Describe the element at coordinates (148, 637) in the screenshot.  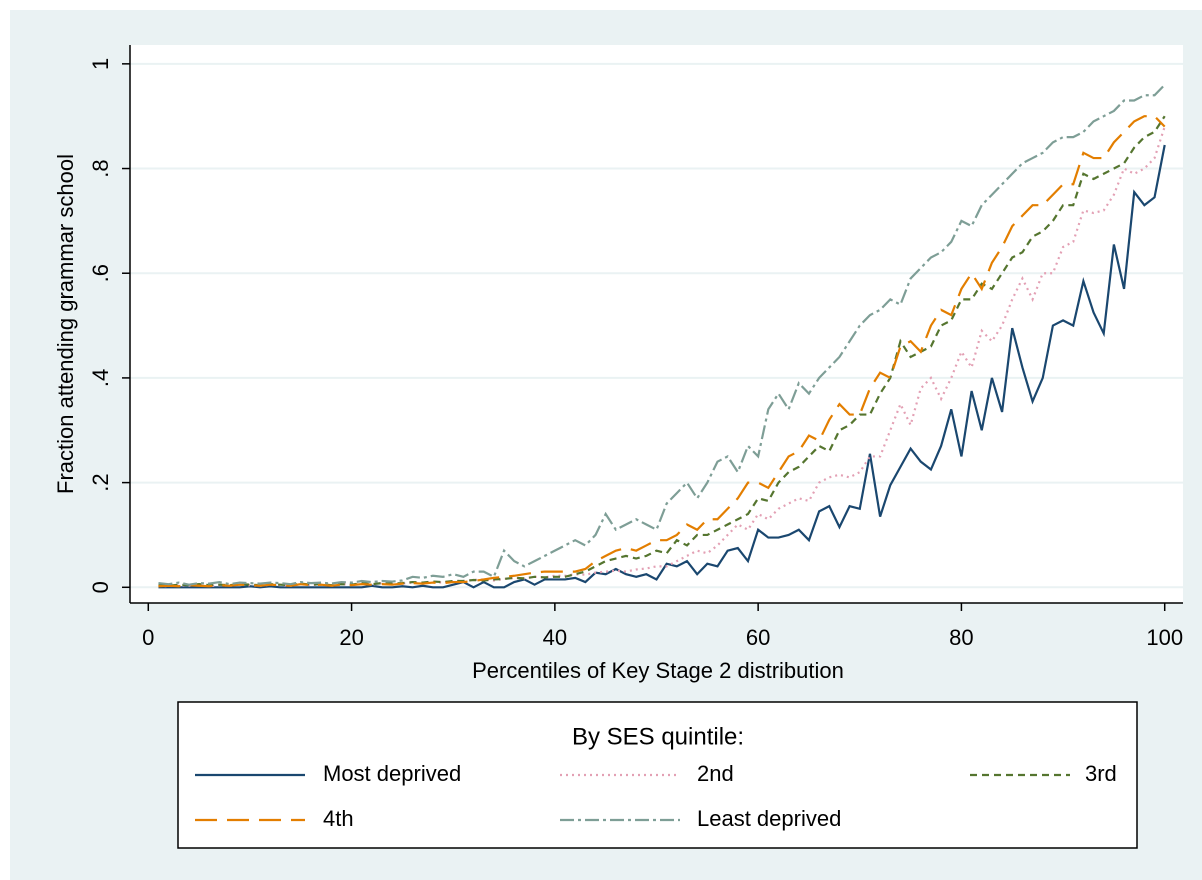
I see `x-tick-label: 0` at that location.